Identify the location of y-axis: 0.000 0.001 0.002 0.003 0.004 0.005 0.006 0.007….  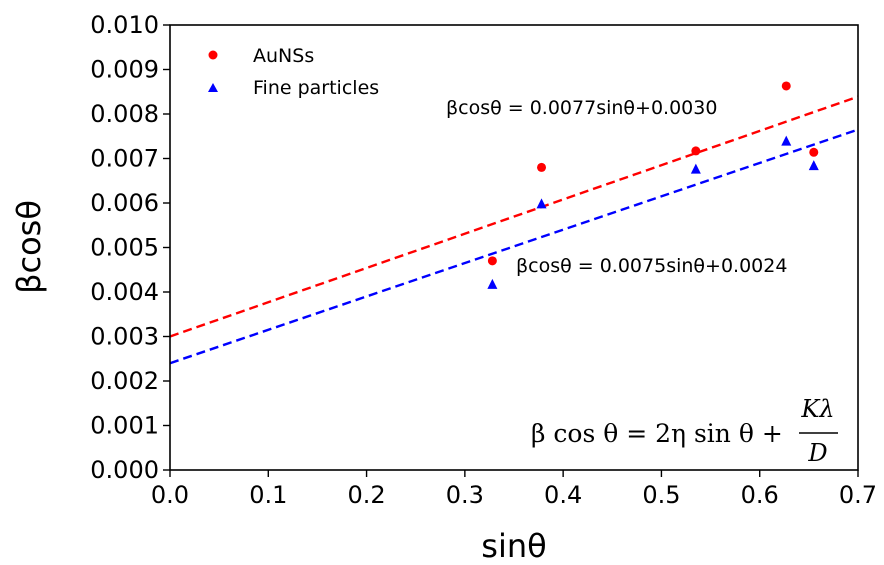
(130, 247).